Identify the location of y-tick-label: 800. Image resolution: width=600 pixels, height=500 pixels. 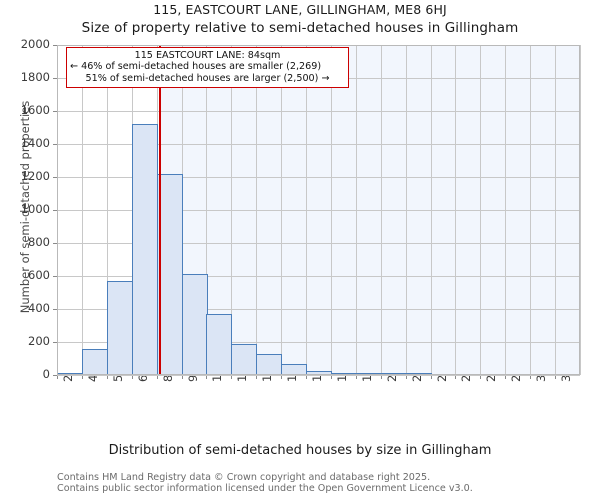
(39, 242).